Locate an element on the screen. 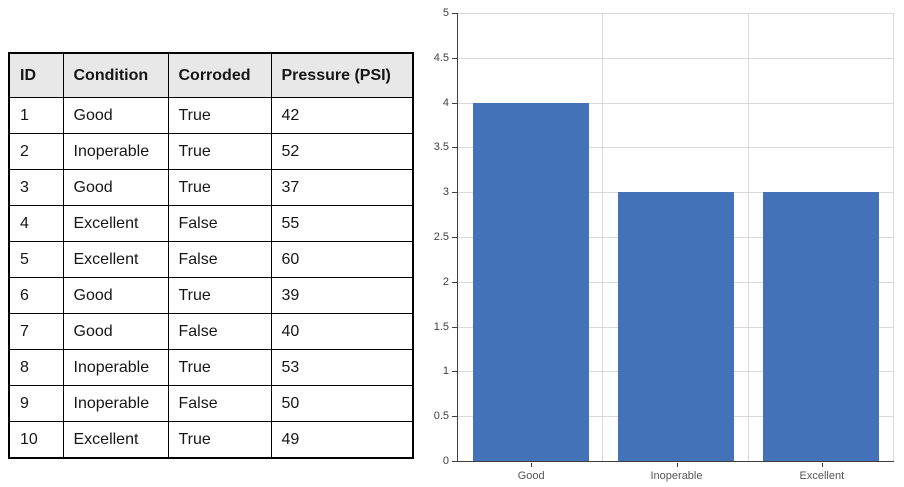  table-cell: 55 is located at coordinates (342, 223).